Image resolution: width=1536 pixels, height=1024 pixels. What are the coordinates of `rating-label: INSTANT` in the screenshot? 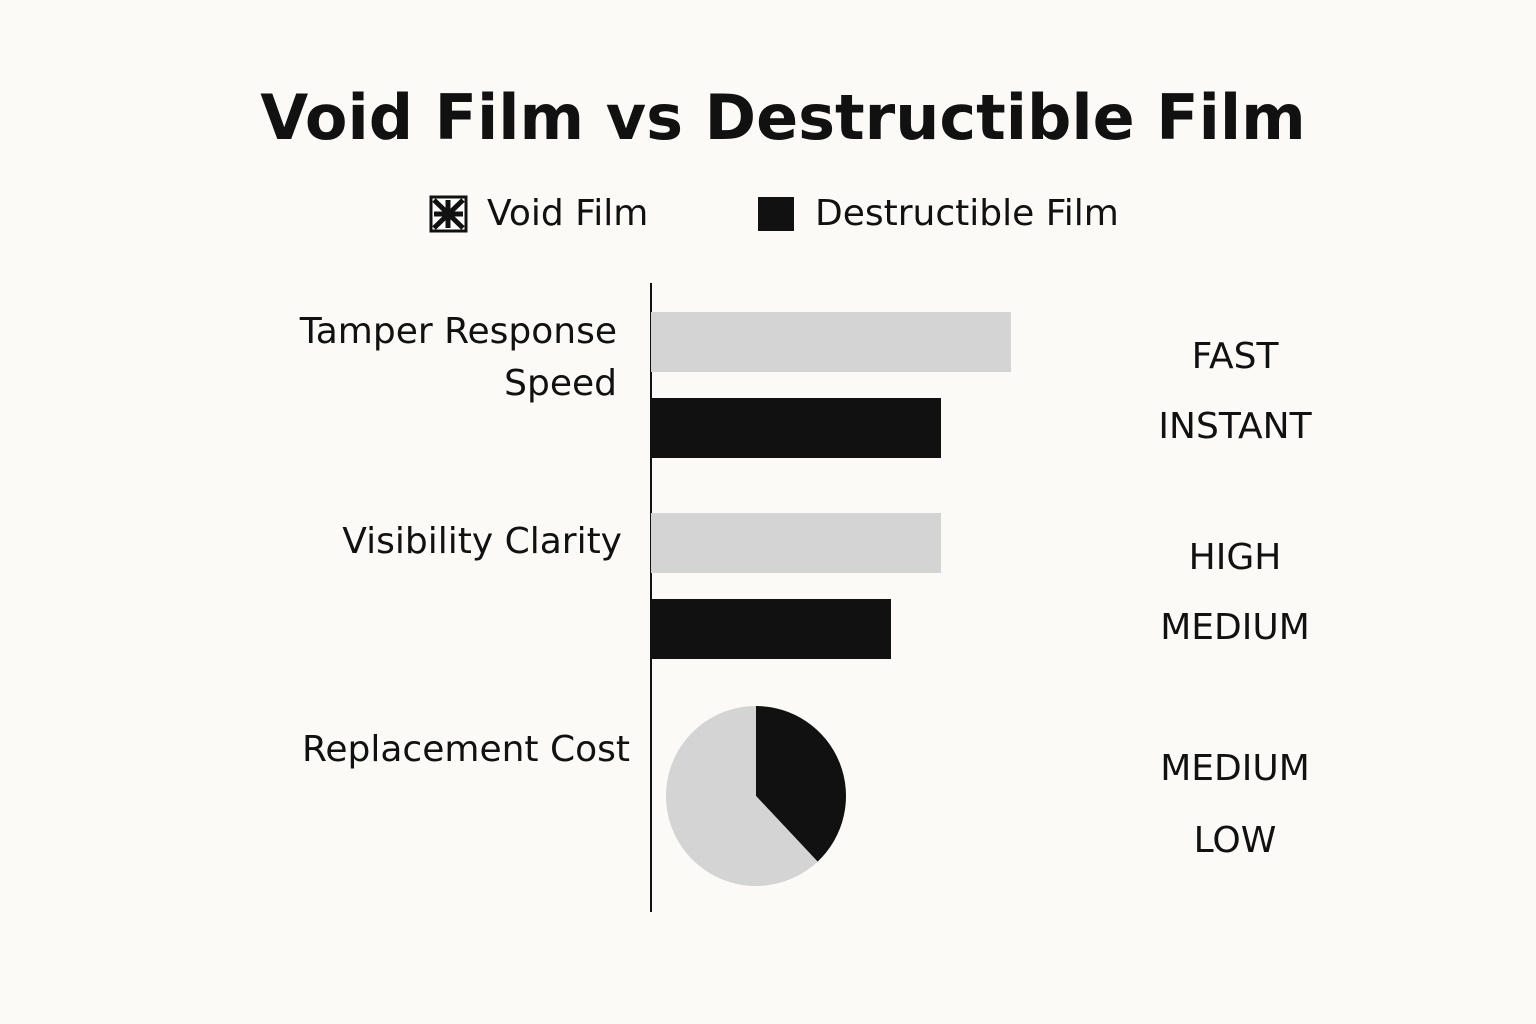 It's located at (1235, 426).